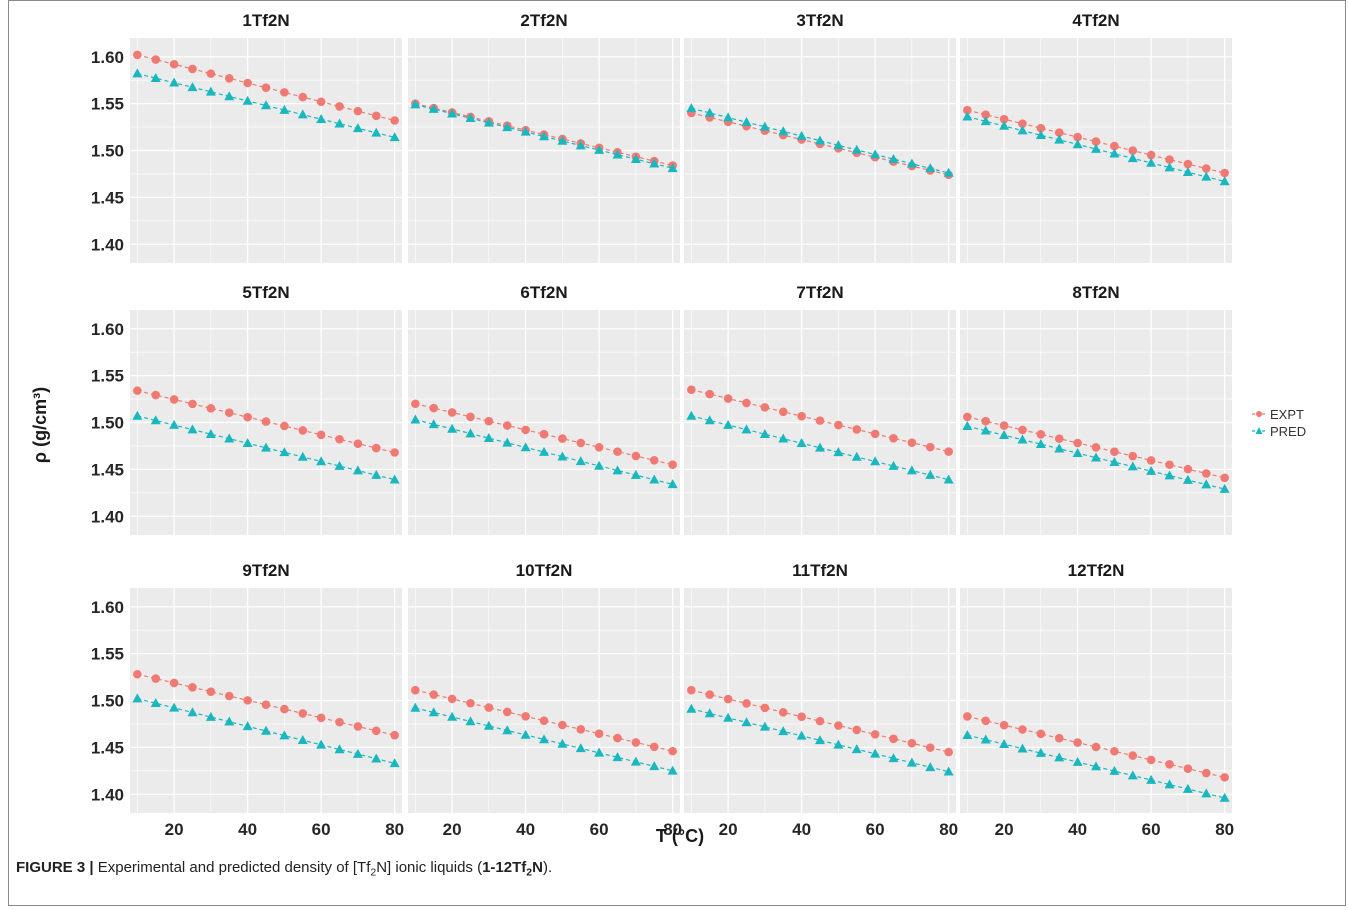 The height and width of the screenshot is (910, 1348). What do you see at coordinates (819, 292) in the screenshot?
I see `panel-7-title: 7Tf2N` at bounding box center [819, 292].